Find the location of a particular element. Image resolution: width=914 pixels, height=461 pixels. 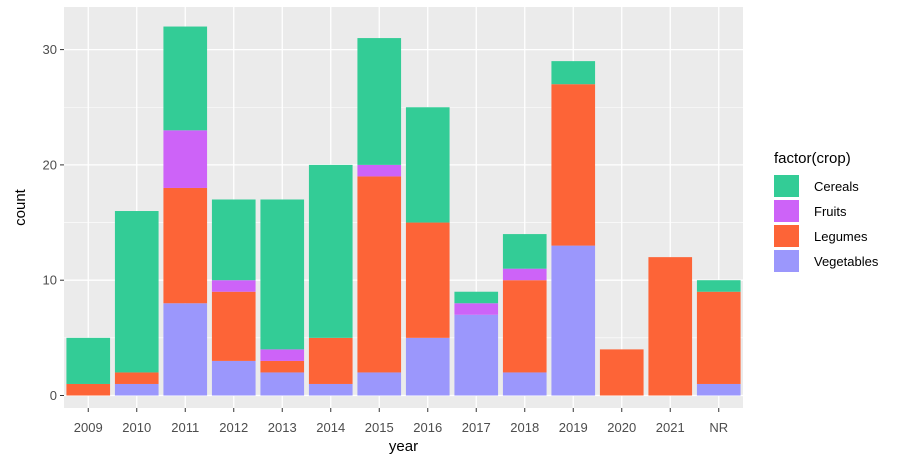

bar-cereals-2011 is located at coordinates (185, 78).